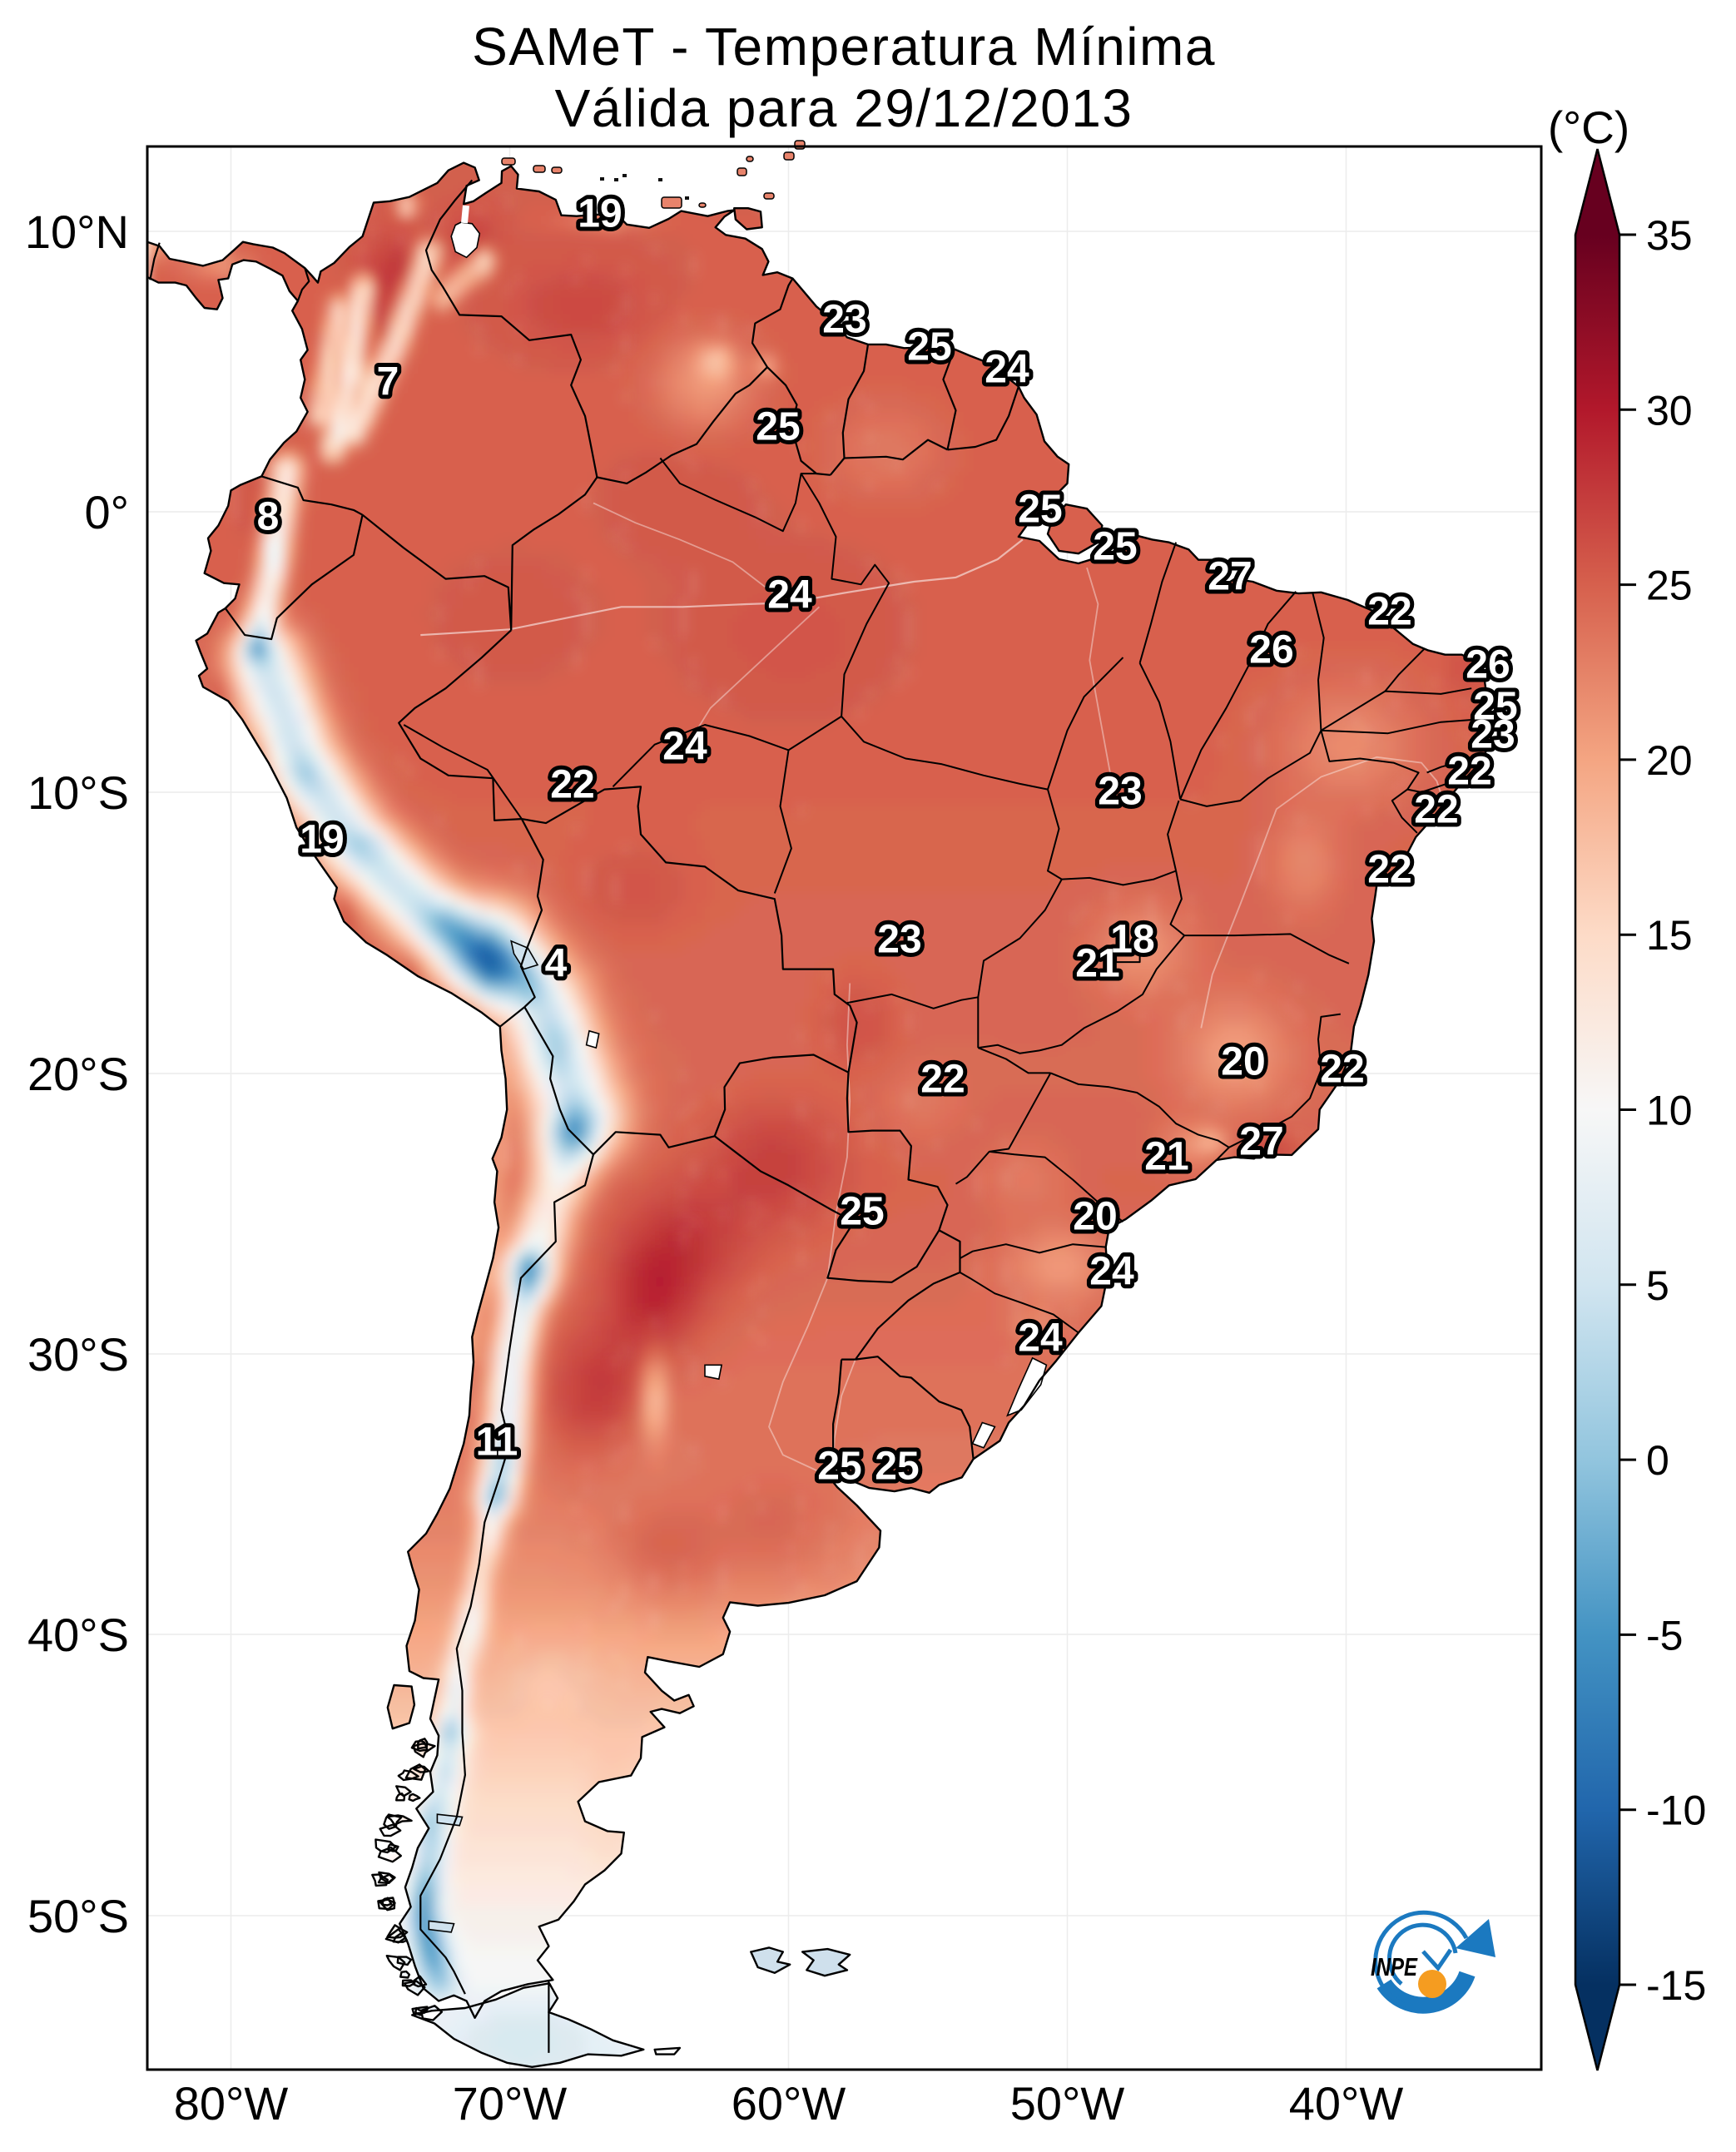  I want to click on svg-text: 0°, so click(107, 512).